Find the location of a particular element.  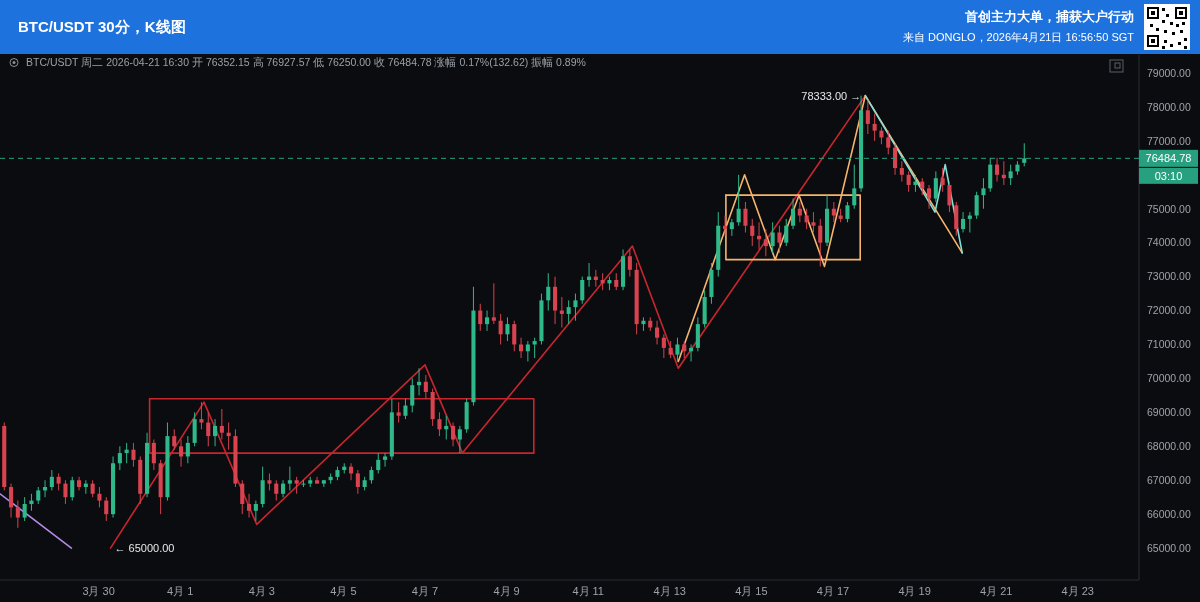

y-tick-label: 67000.00 is located at coordinates (1169, 480).